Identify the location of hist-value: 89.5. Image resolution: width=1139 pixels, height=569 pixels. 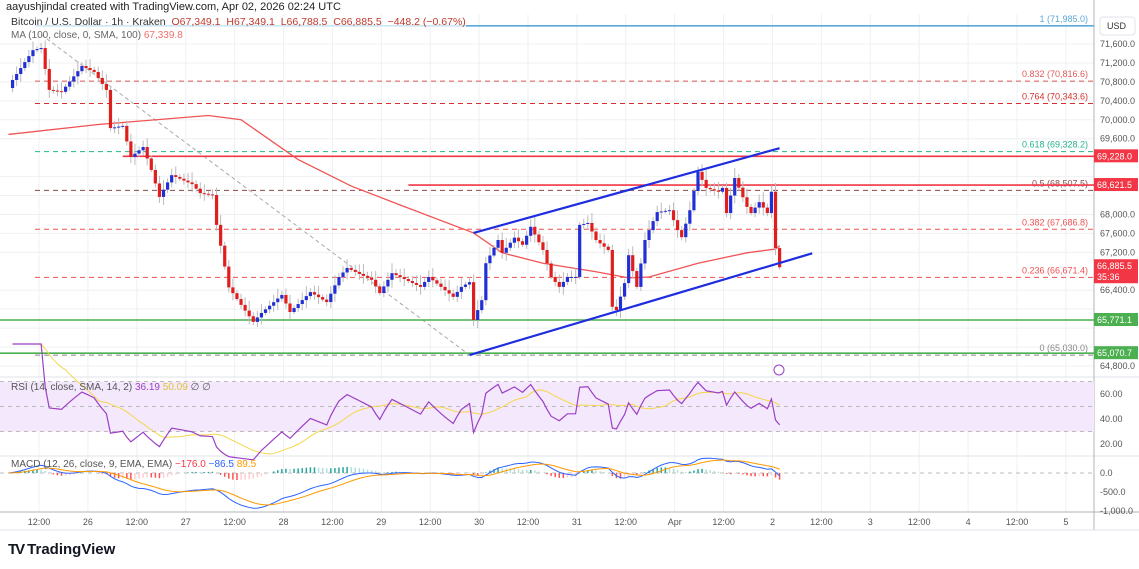
(246, 464).